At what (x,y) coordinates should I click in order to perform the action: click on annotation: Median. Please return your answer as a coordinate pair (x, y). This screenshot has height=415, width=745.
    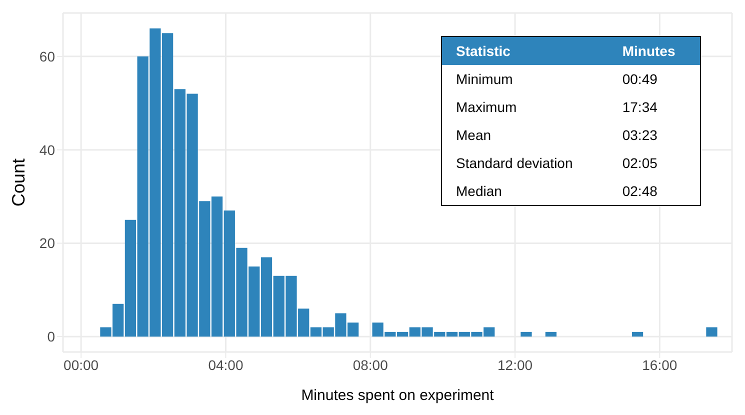
    Looking at the image, I should click on (479, 191).